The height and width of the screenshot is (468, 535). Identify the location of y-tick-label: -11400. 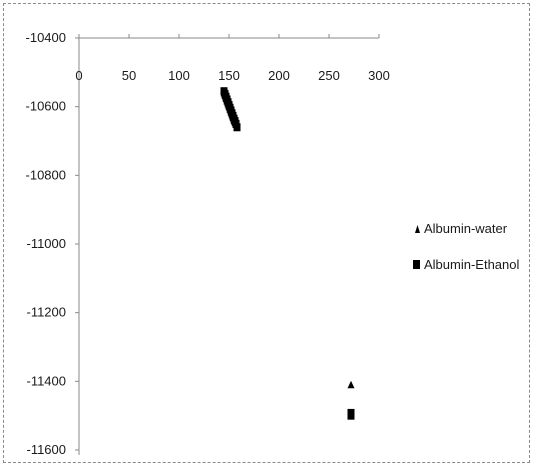
(46, 380).